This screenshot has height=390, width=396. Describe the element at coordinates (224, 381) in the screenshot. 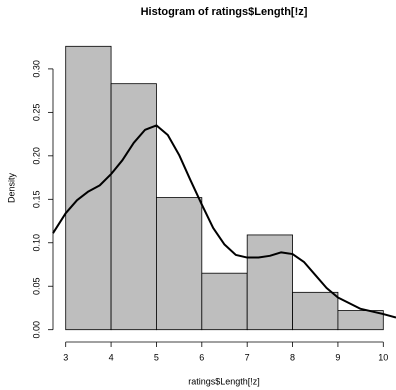

I see `x-axis-title: ratings$Length[!z]` at that location.